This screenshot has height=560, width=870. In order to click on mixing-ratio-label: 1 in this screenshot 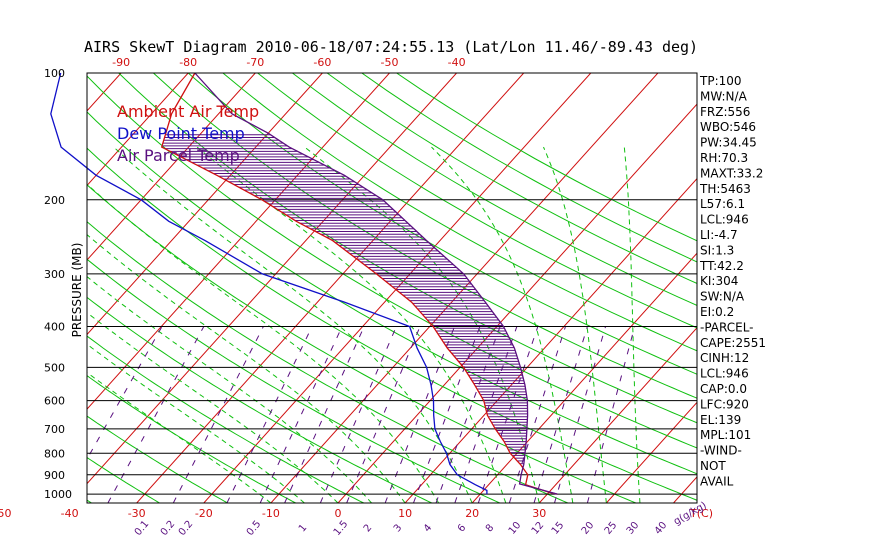, I will do `click(303, 528)`.